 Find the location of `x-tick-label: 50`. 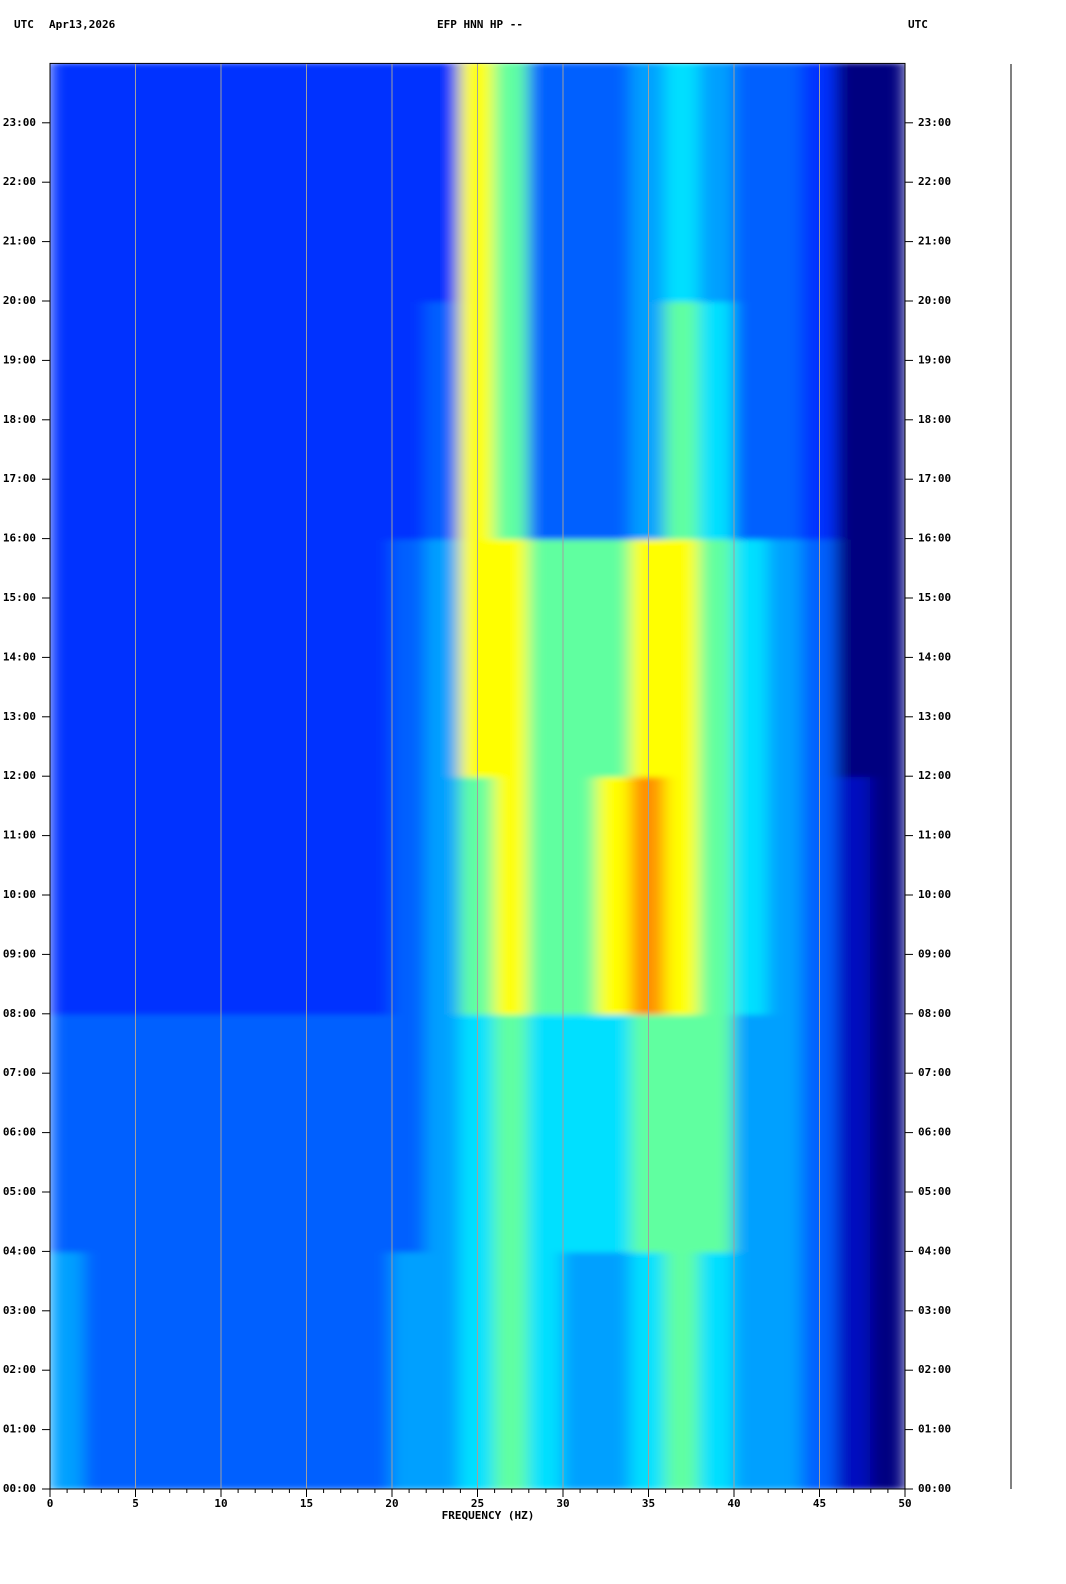

x-tick-label: 50 is located at coordinates (904, 1503).